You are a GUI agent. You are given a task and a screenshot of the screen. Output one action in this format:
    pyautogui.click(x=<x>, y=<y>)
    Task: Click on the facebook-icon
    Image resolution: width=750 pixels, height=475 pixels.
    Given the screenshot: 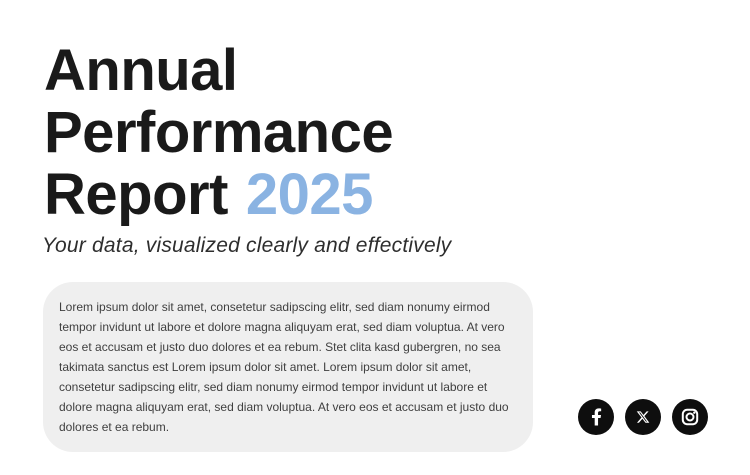 What is the action you would take?
    pyautogui.click(x=596, y=417)
    